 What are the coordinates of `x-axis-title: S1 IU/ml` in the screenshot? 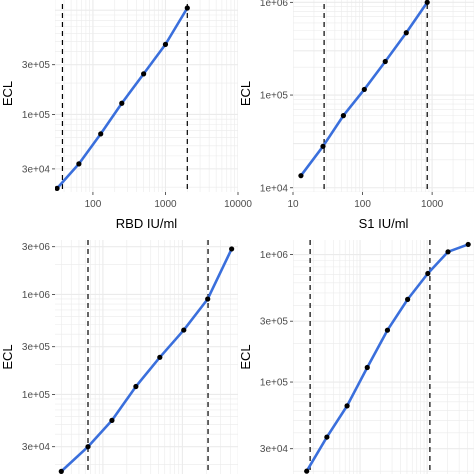 It's located at (384, 223).